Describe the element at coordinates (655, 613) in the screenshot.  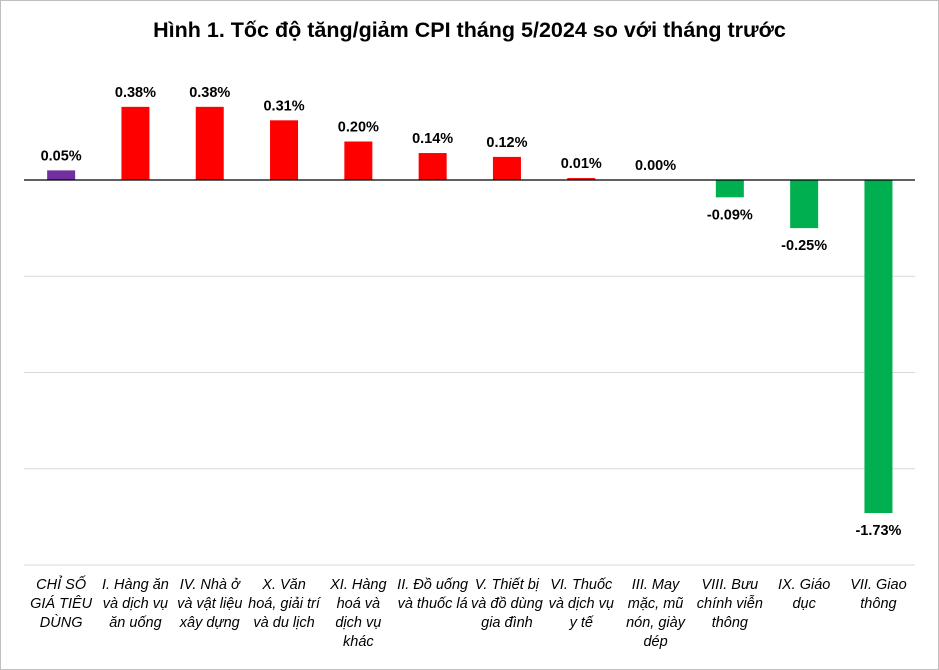
I see `category-label: III. May mặc, mũ nón, giày dép` at that location.